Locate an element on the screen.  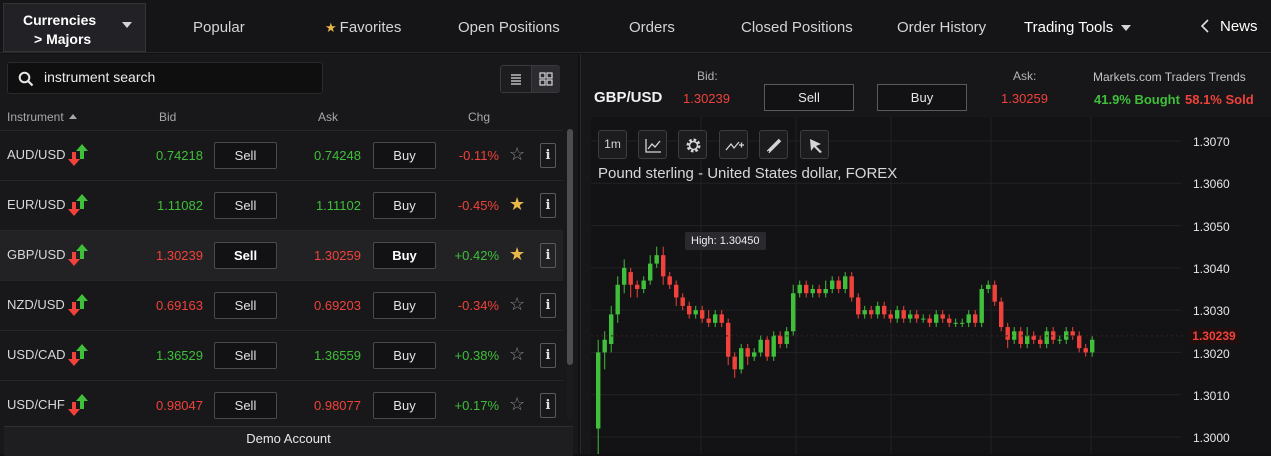
instrument-row: EUR/USD 1.11082 Sell 1.11102 Buy -0.45% ★ i is located at coordinates (281, 205).